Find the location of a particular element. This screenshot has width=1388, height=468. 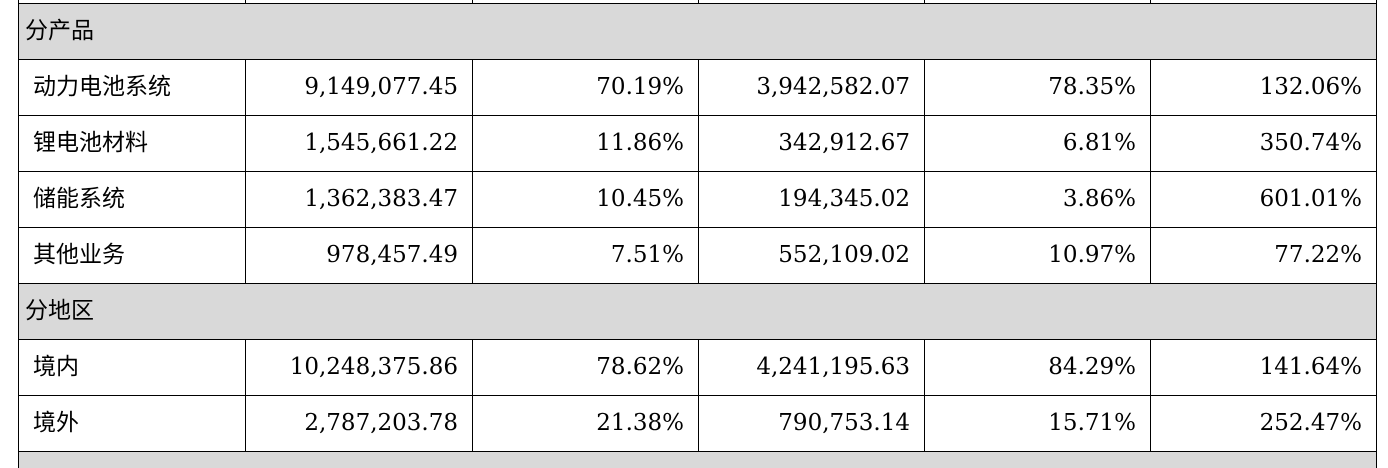

section-header-row: 分地区 is located at coordinates (697, 311).